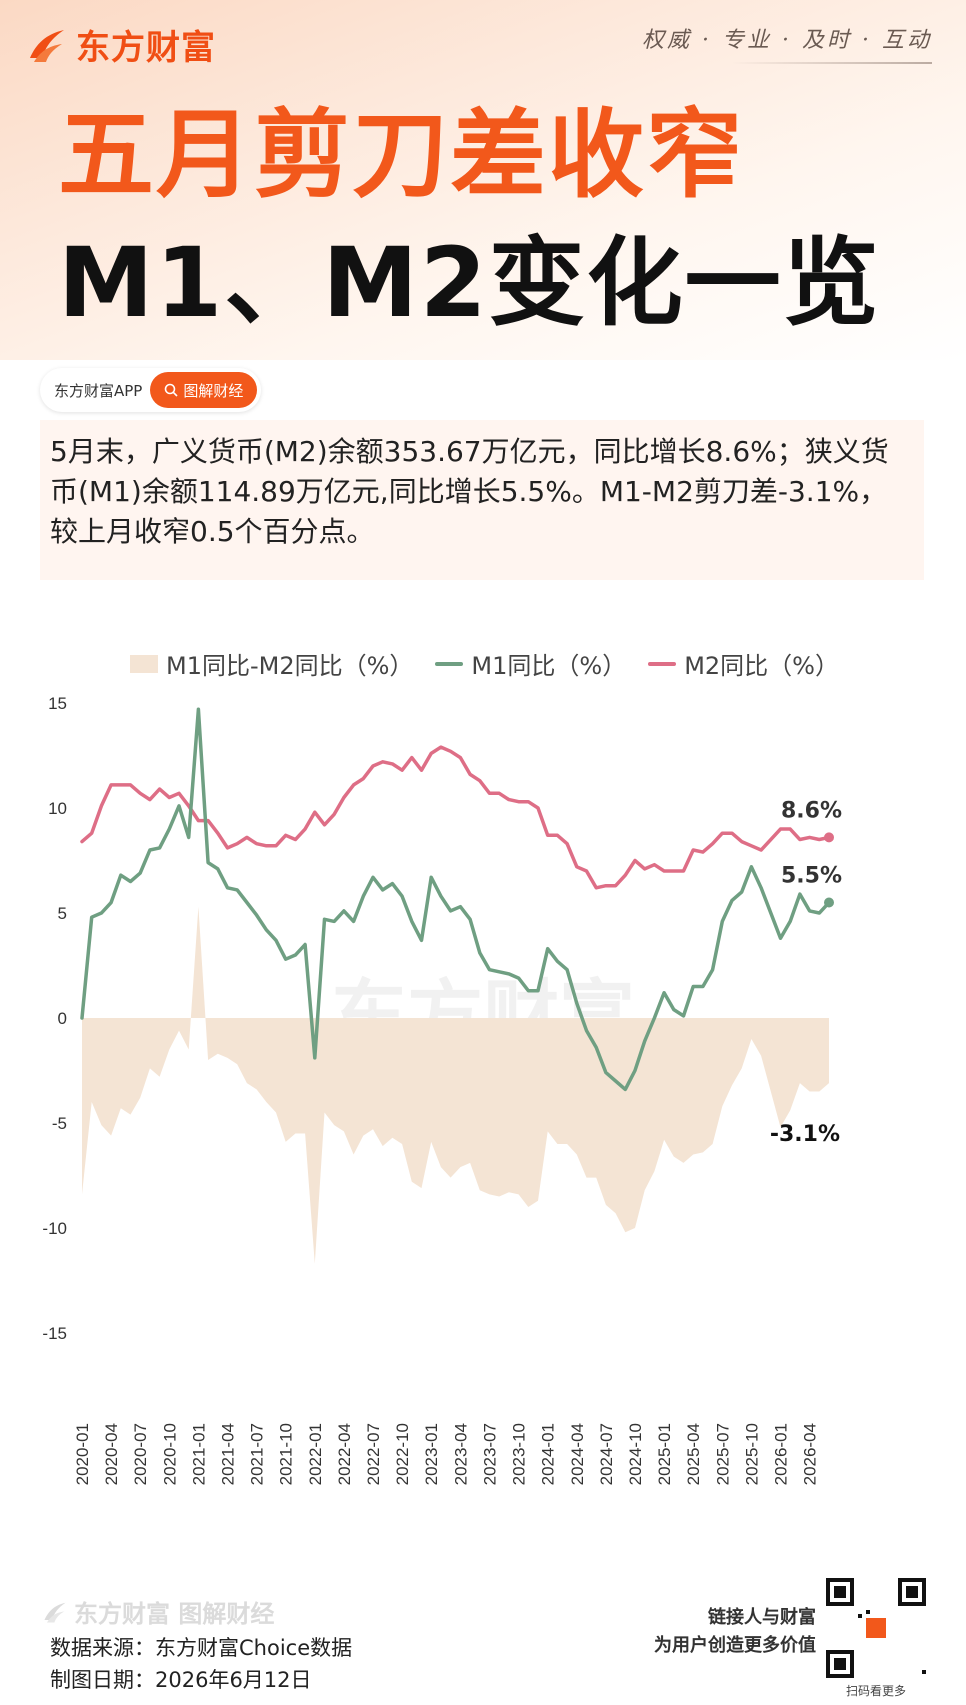 This screenshot has height=1705, width=966. What do you see at coordinates (54, 1228) in the screenshot?
I see `y-tick-label: -10` at bounding box center [54, 1228].